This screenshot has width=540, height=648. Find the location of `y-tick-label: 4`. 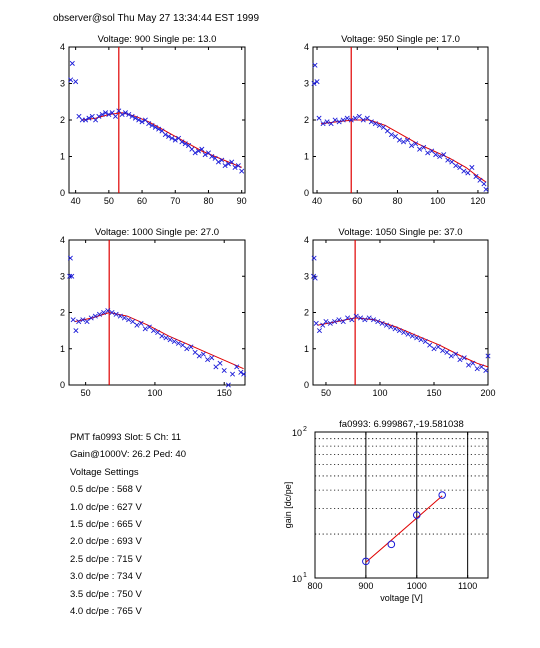

y-tick-label: 4 is located at coordinates (306, 47).